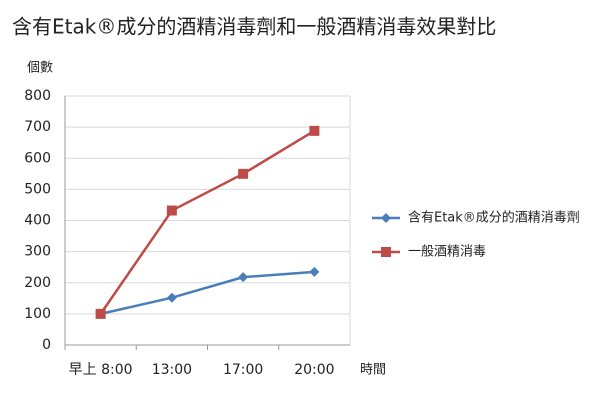 This screenshot has height=400, width=600. Describe the element at coordinates (207, 293) in the screenshot. I see `series-line` at that location.